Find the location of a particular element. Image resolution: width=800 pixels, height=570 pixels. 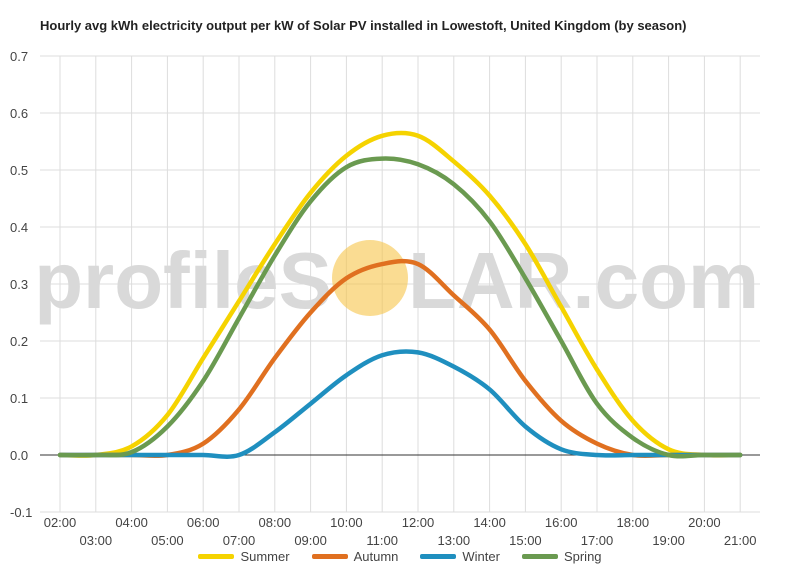

x-tick-label: 13:00 is located at coordinates (454, 540).